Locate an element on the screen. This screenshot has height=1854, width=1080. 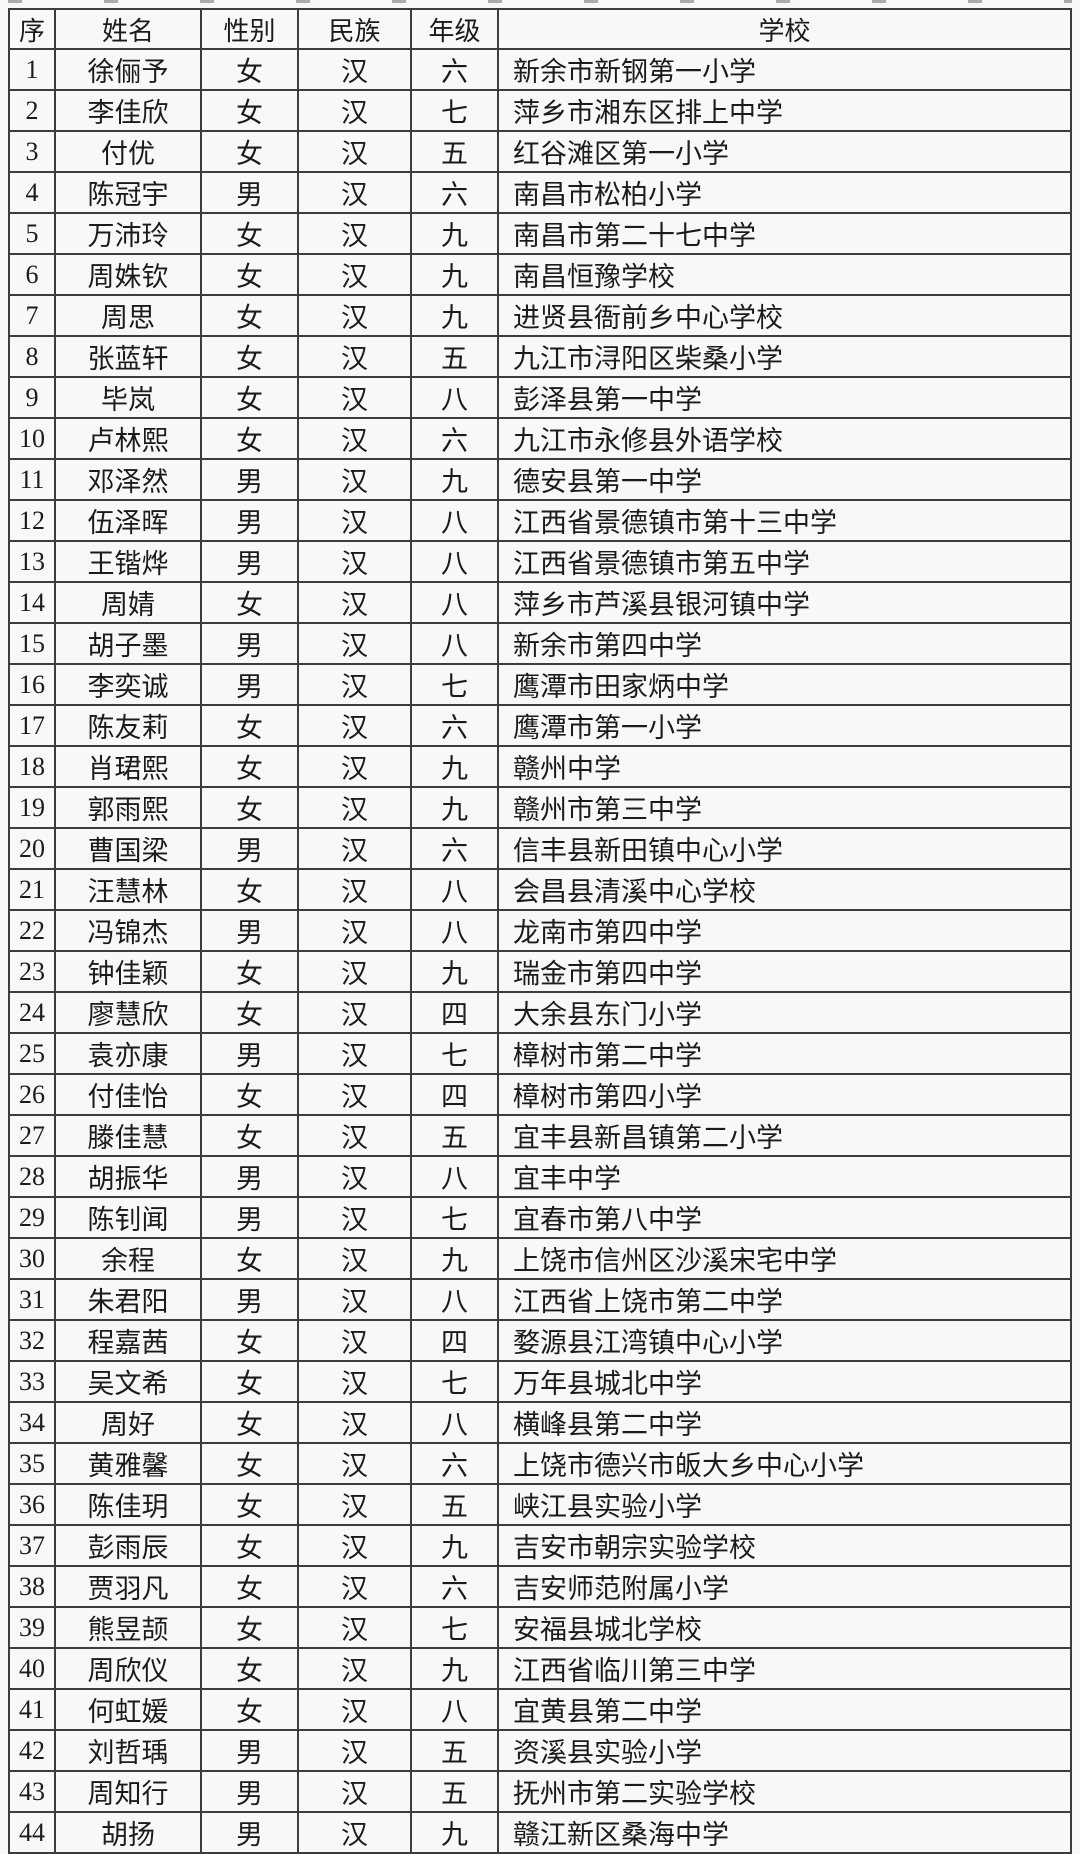
cell-no: 32 is located at coordinates (32, 1341).